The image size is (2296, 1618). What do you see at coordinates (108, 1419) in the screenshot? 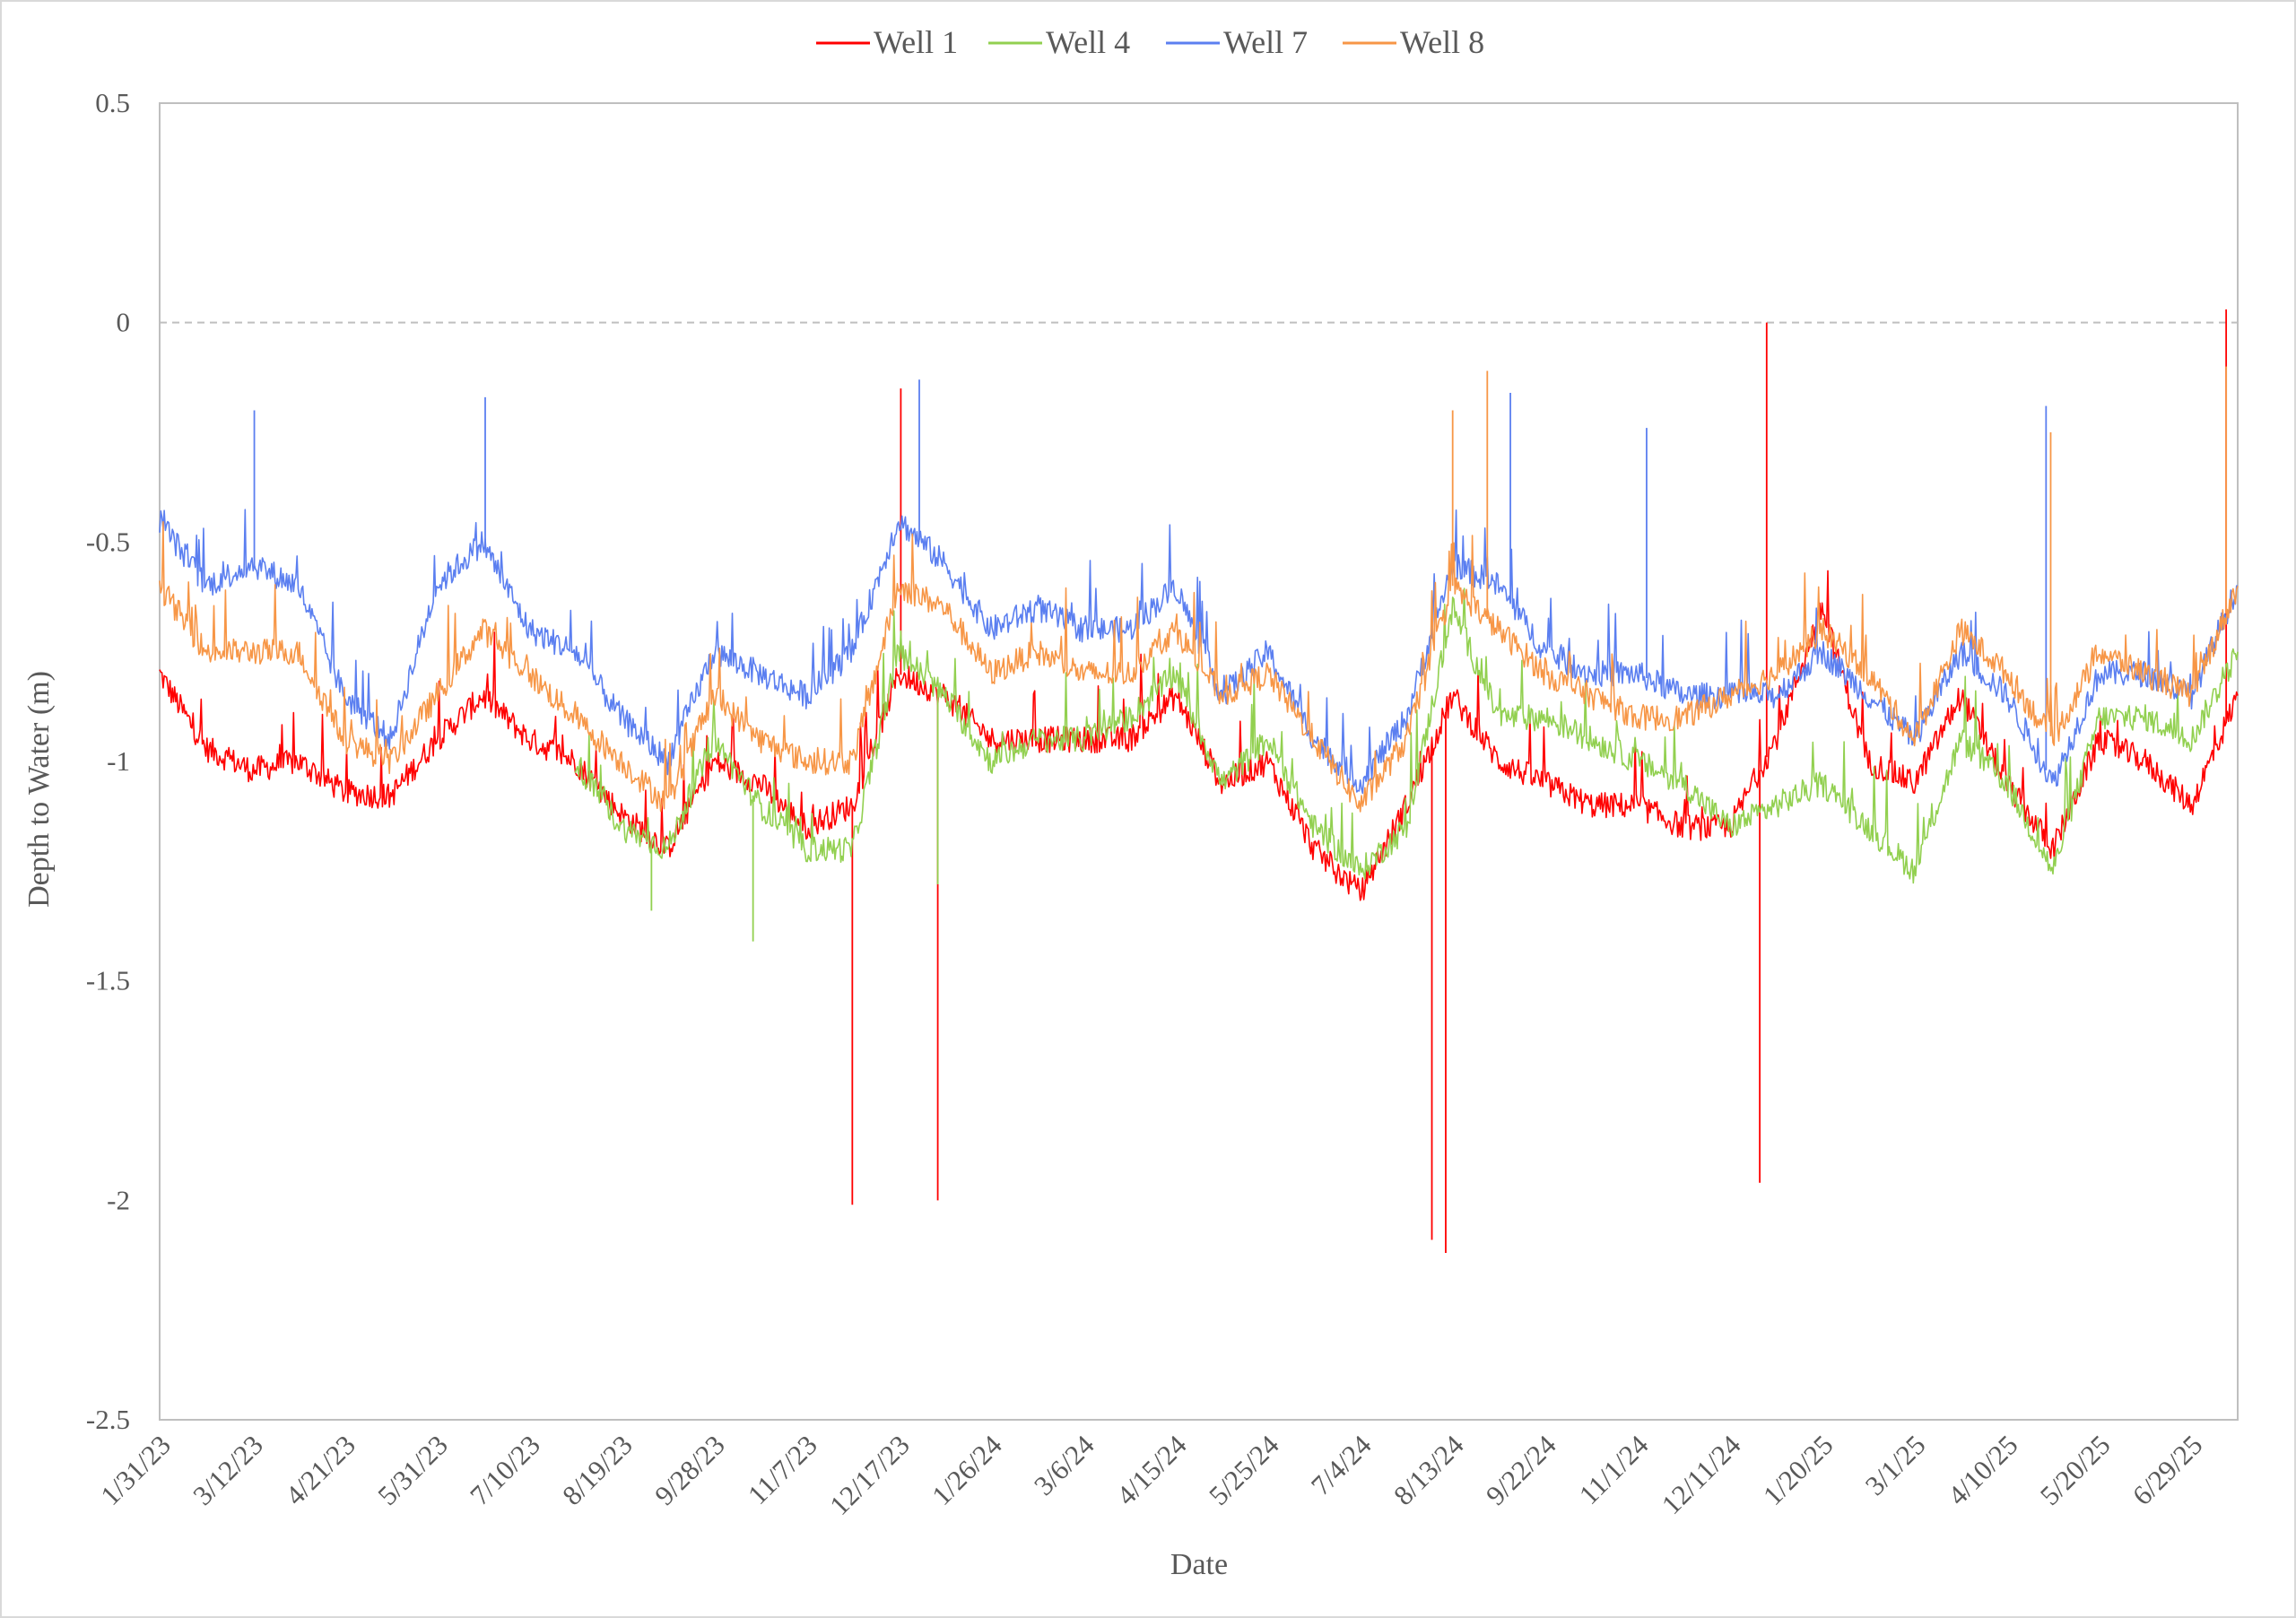
I see `y-tick-label: -2.5` at bounding box center [108, 1419].